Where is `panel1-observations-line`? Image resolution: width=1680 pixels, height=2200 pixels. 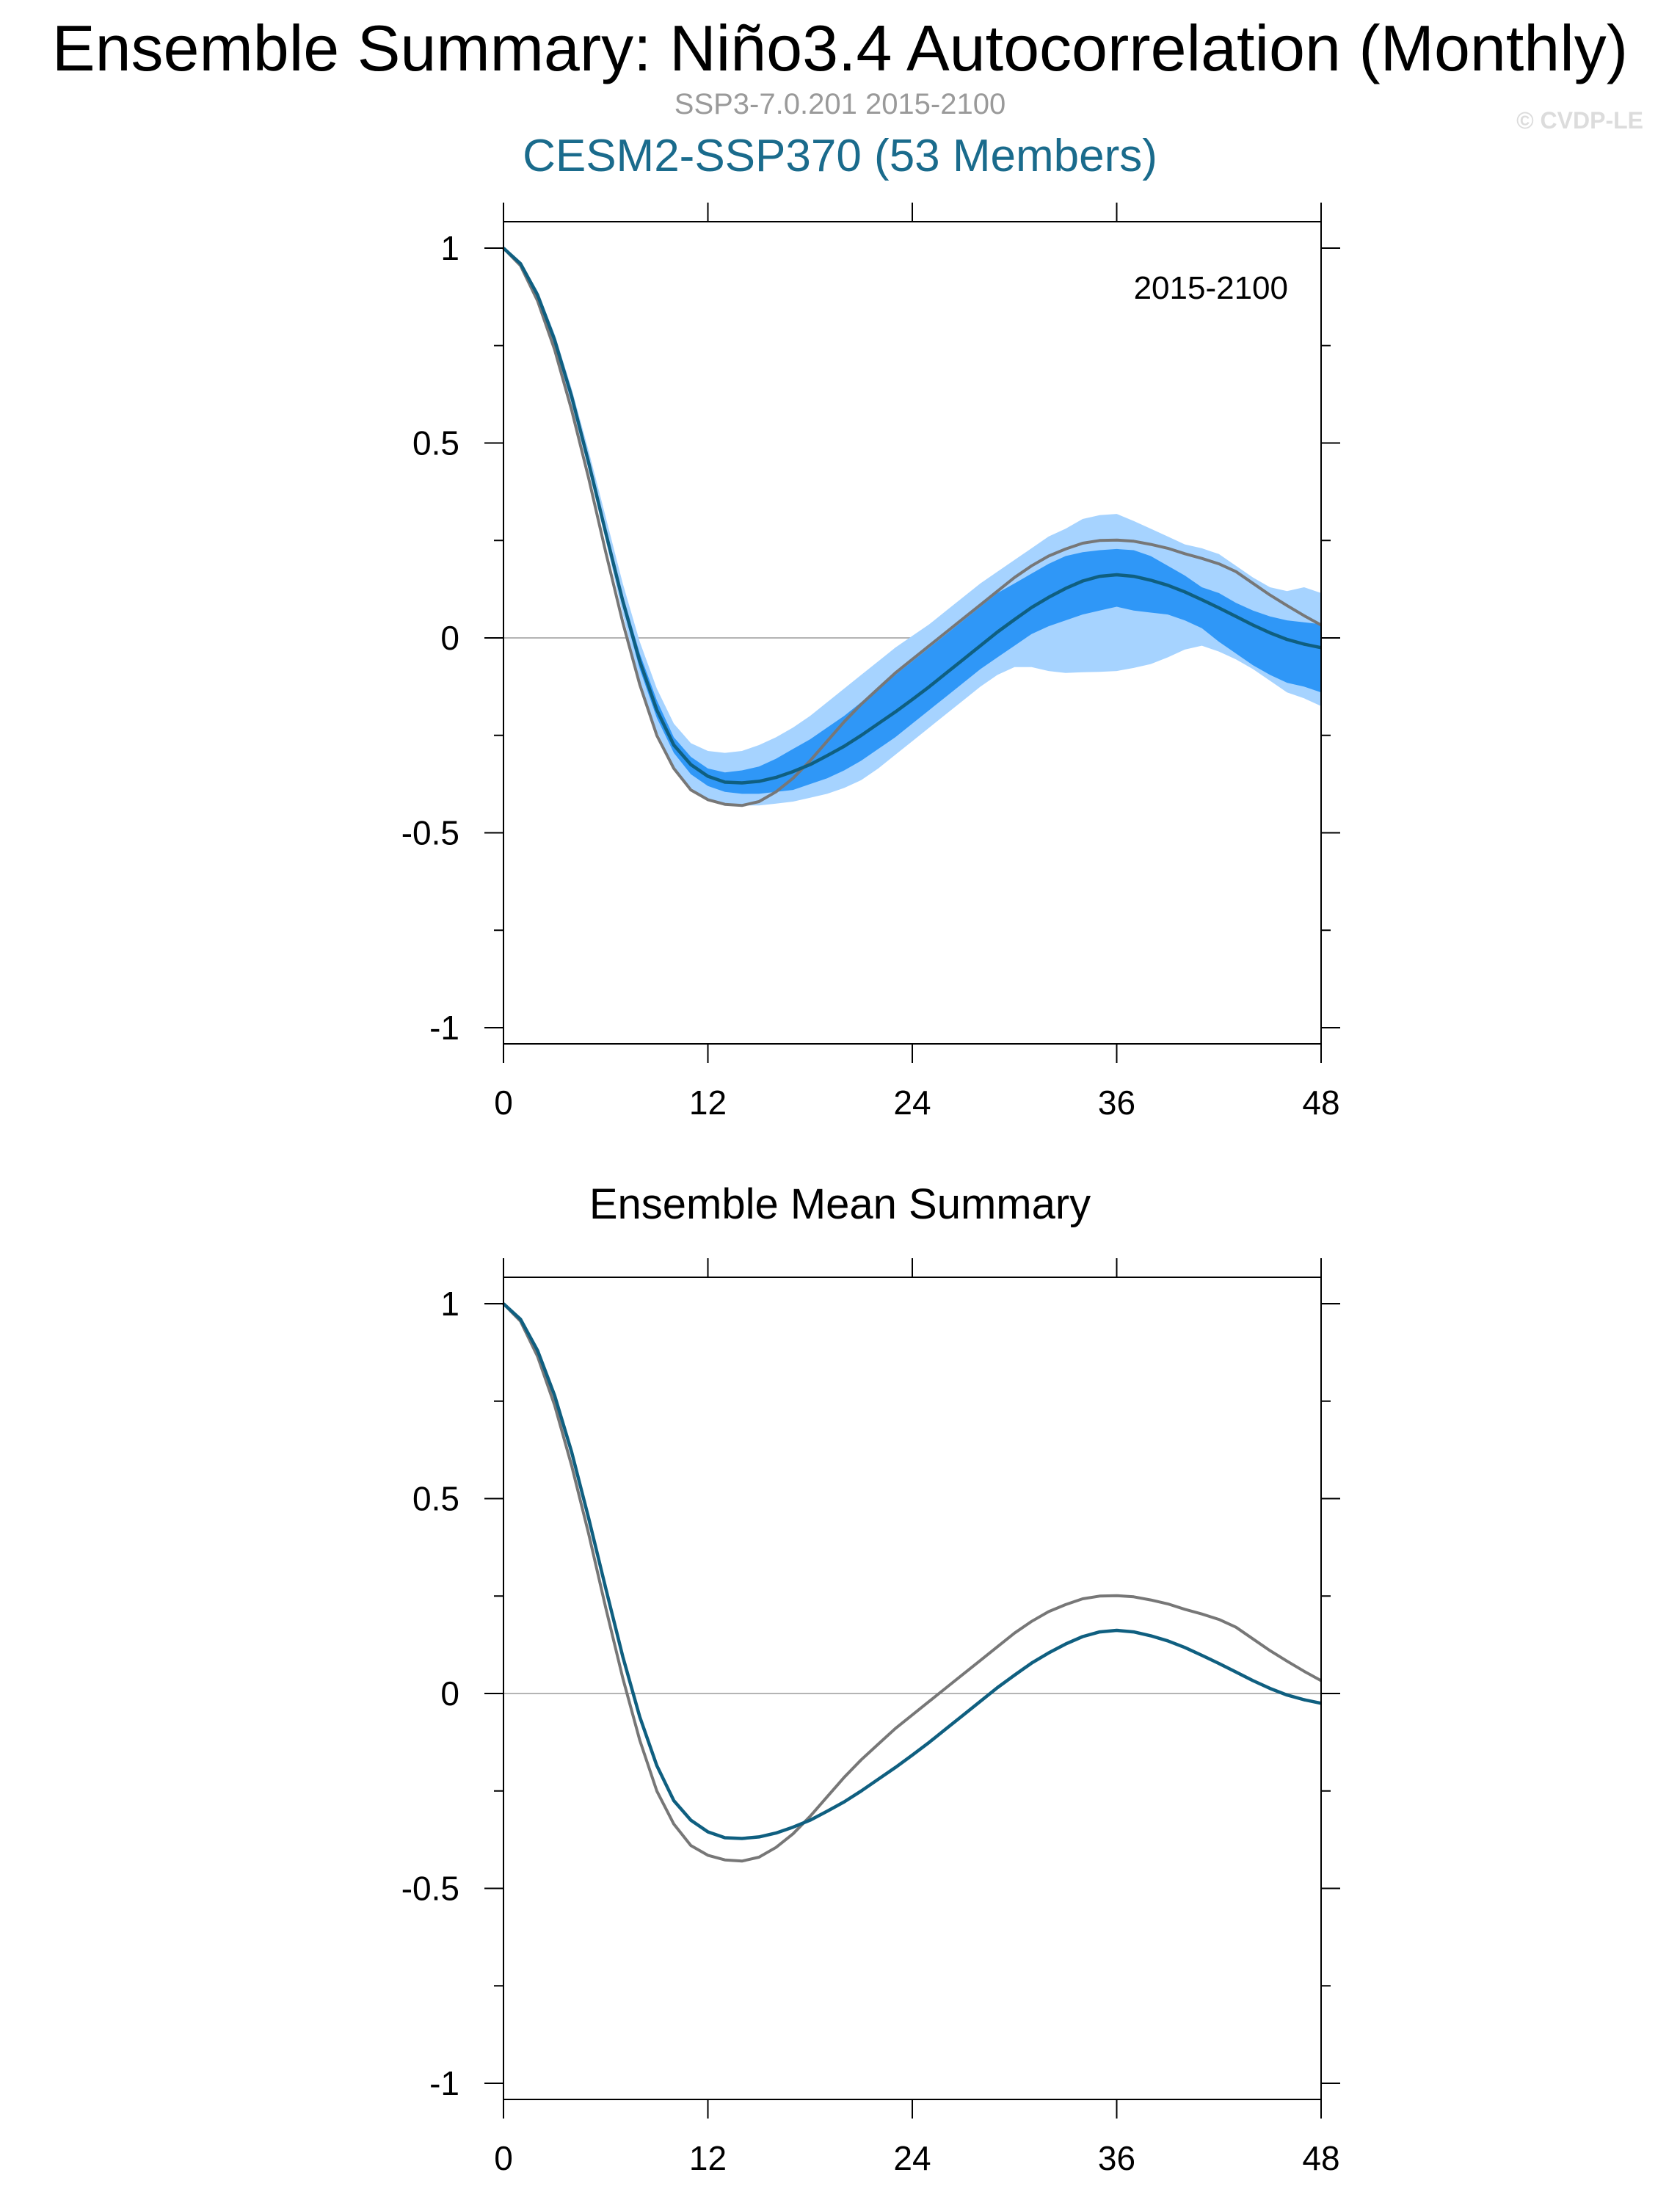
panel1-observations-line is located at coordinates (912, 527).